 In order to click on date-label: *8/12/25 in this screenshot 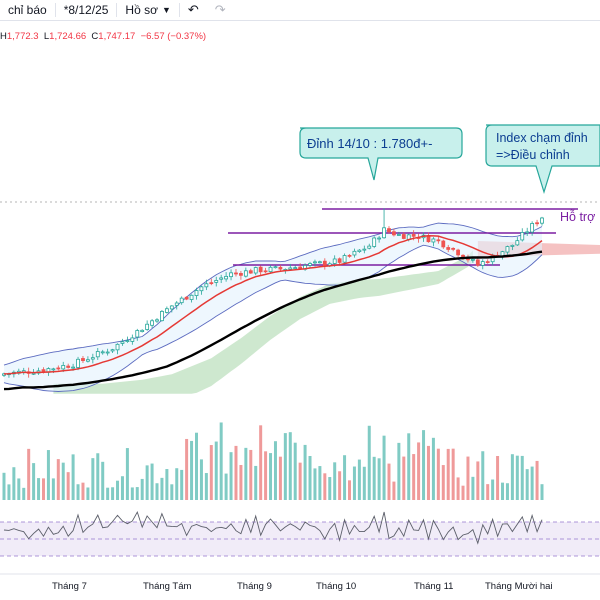, I will do `click(86, 10)`.